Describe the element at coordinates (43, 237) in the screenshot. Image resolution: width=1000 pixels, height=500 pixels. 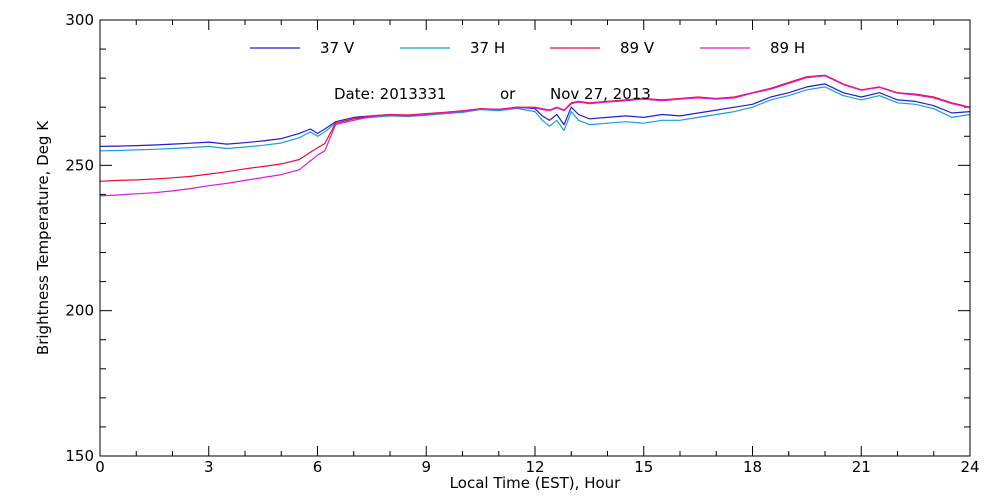
I see `y-axis-label: Brightness Temperature, Deg K` at that location.